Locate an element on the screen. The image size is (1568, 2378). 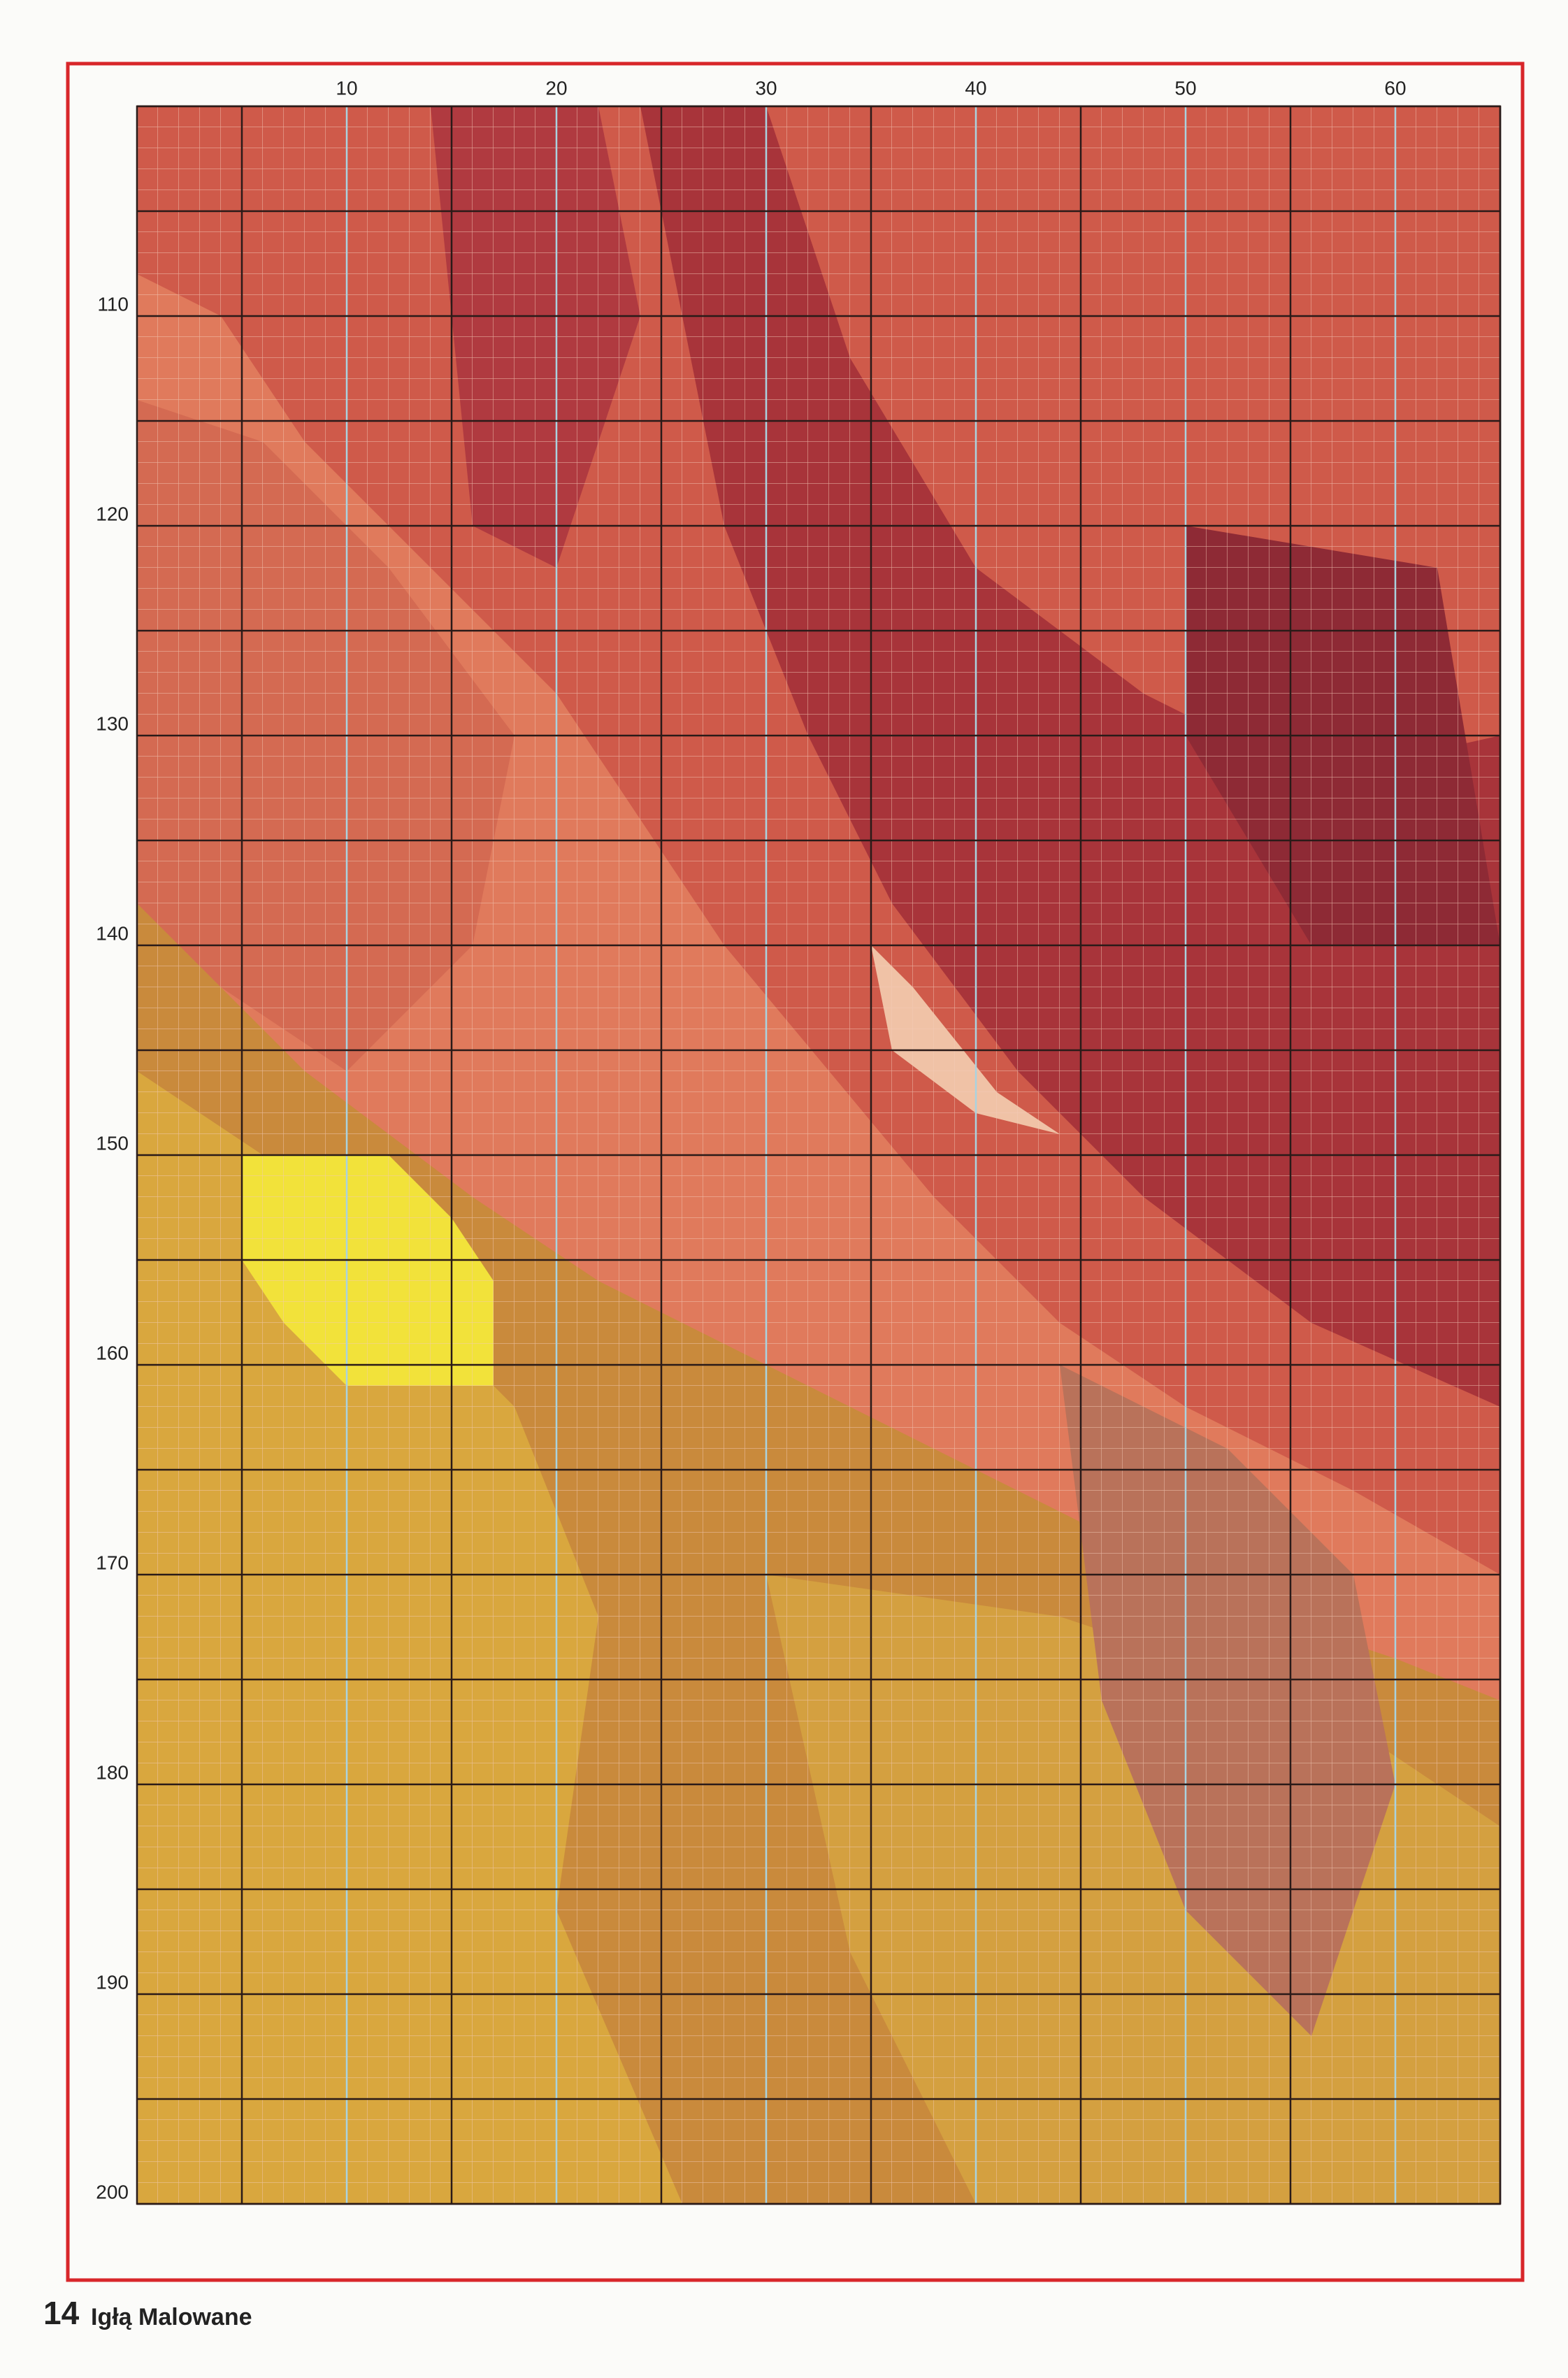
row-label: 140 is located at coordinates (112, 933).